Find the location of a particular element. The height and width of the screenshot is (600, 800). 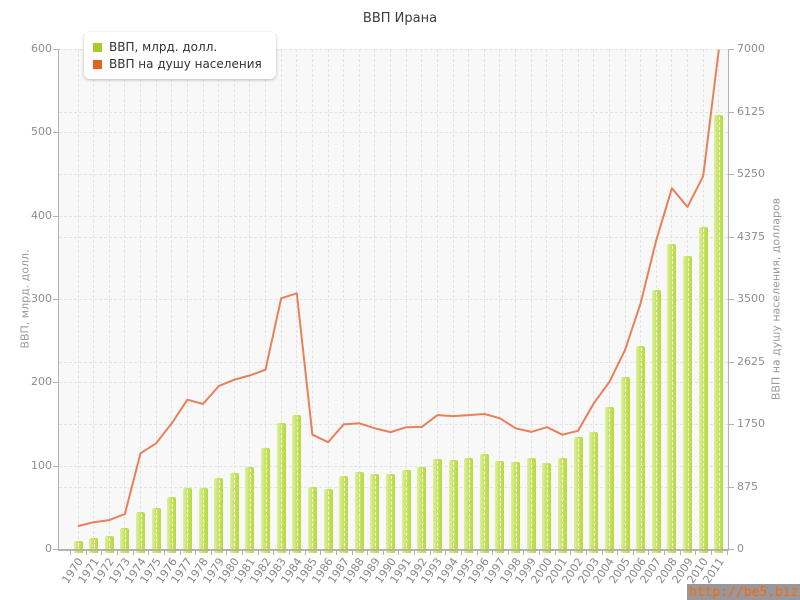

gdp-bar-1993 is located at coordinates (437, 506).